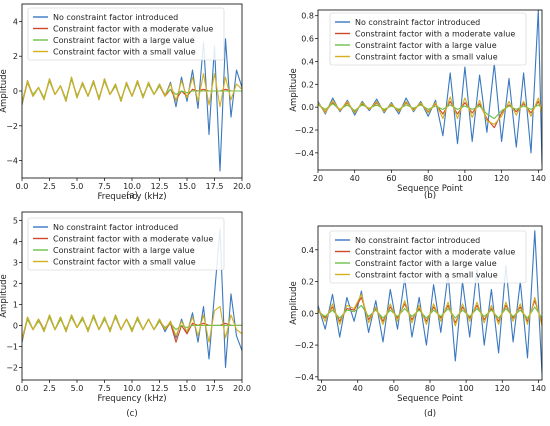 The image size is (550, 426). Describe the element at coordinates (131, 414) in the screenshot. I see `panel-caption: (c)` at that location.